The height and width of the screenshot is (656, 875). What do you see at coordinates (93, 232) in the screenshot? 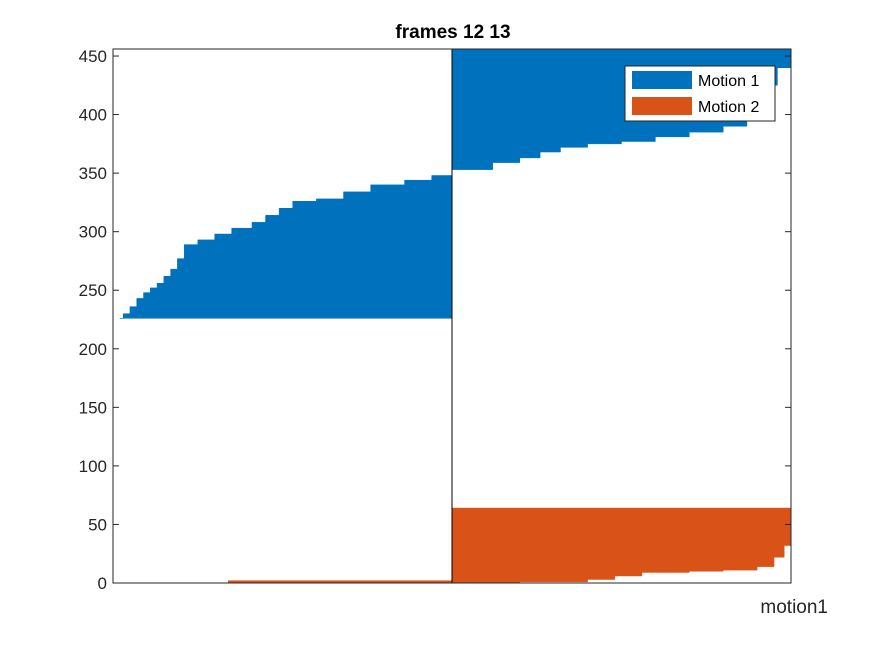
I see `y-tick-label: 300` at bounding box center [93, 232].